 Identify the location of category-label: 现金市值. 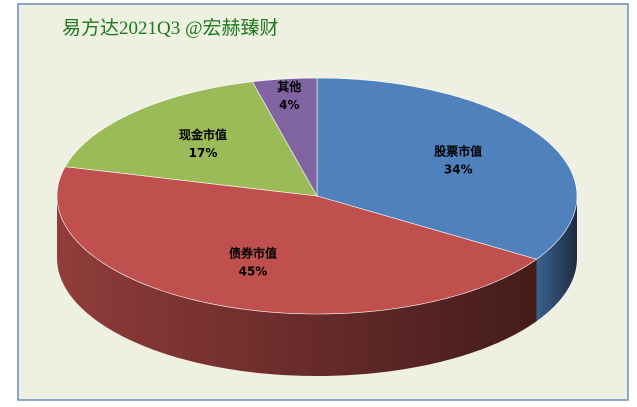
(203, 134).